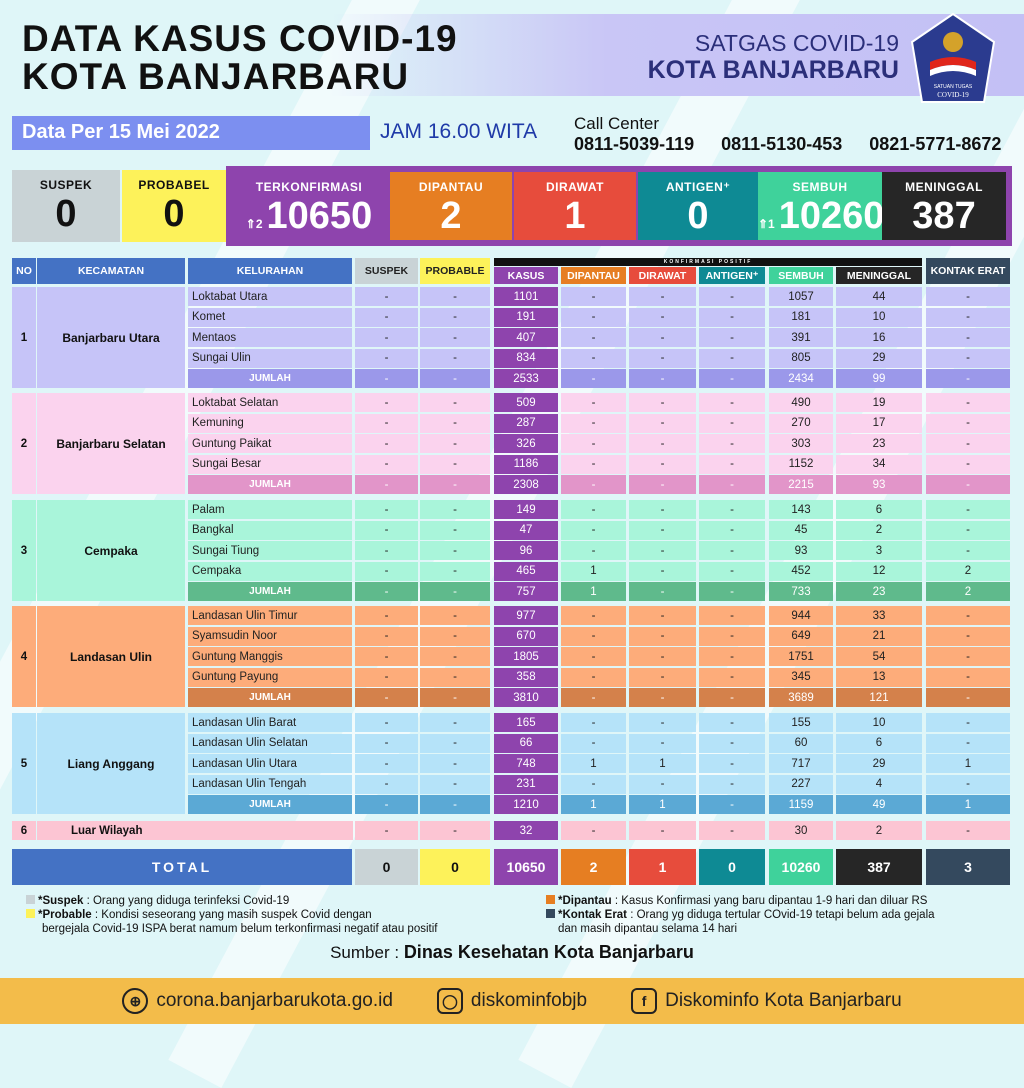  What do you see at coordinates (801, 509) in the screenshot?
I see `table-row-sembuh: 143` at bounding box center [801, 509].